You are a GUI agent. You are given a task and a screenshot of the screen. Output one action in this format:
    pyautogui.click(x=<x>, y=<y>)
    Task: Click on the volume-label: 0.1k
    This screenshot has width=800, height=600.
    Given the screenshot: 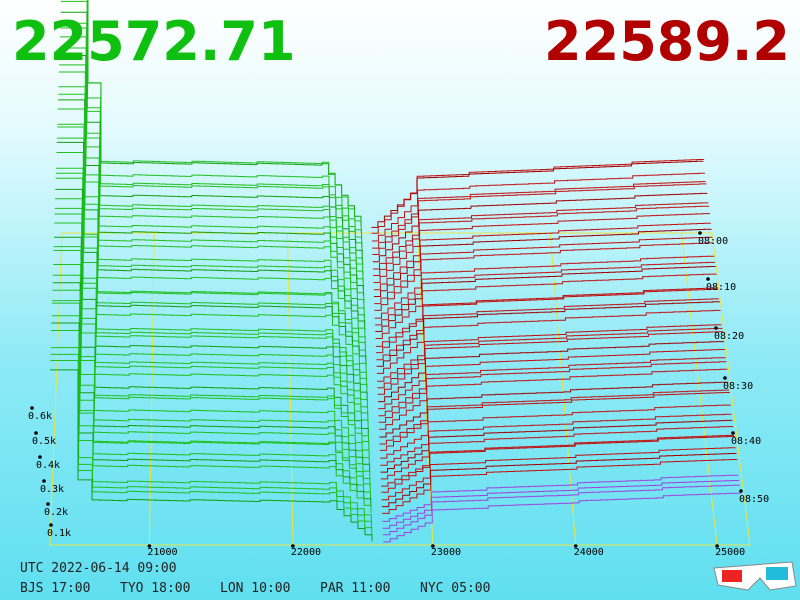 What is the action you would take?
    pyautogui.click(x=59, y=533)
    